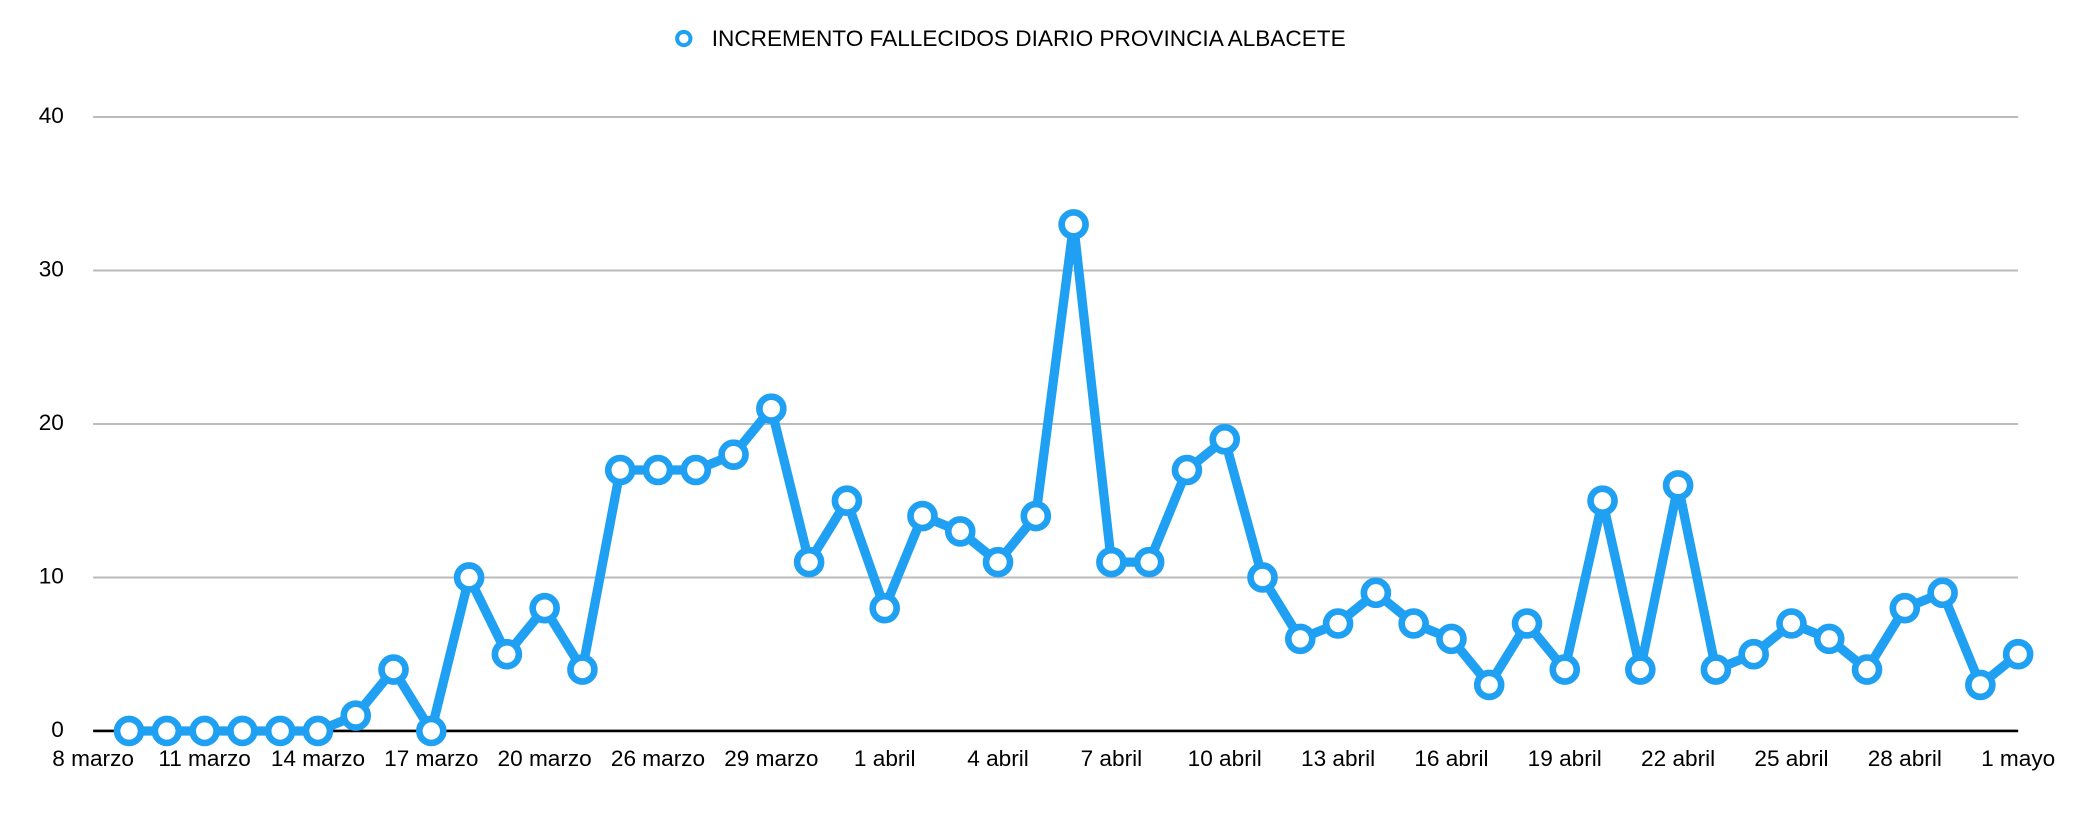 The width and height of the screenshot is (2086, 824). What do you see at coordinates (545, 758) in the screenshot?
I see `x-tick-label: 20 marzo` at bounding box center [545, 758].